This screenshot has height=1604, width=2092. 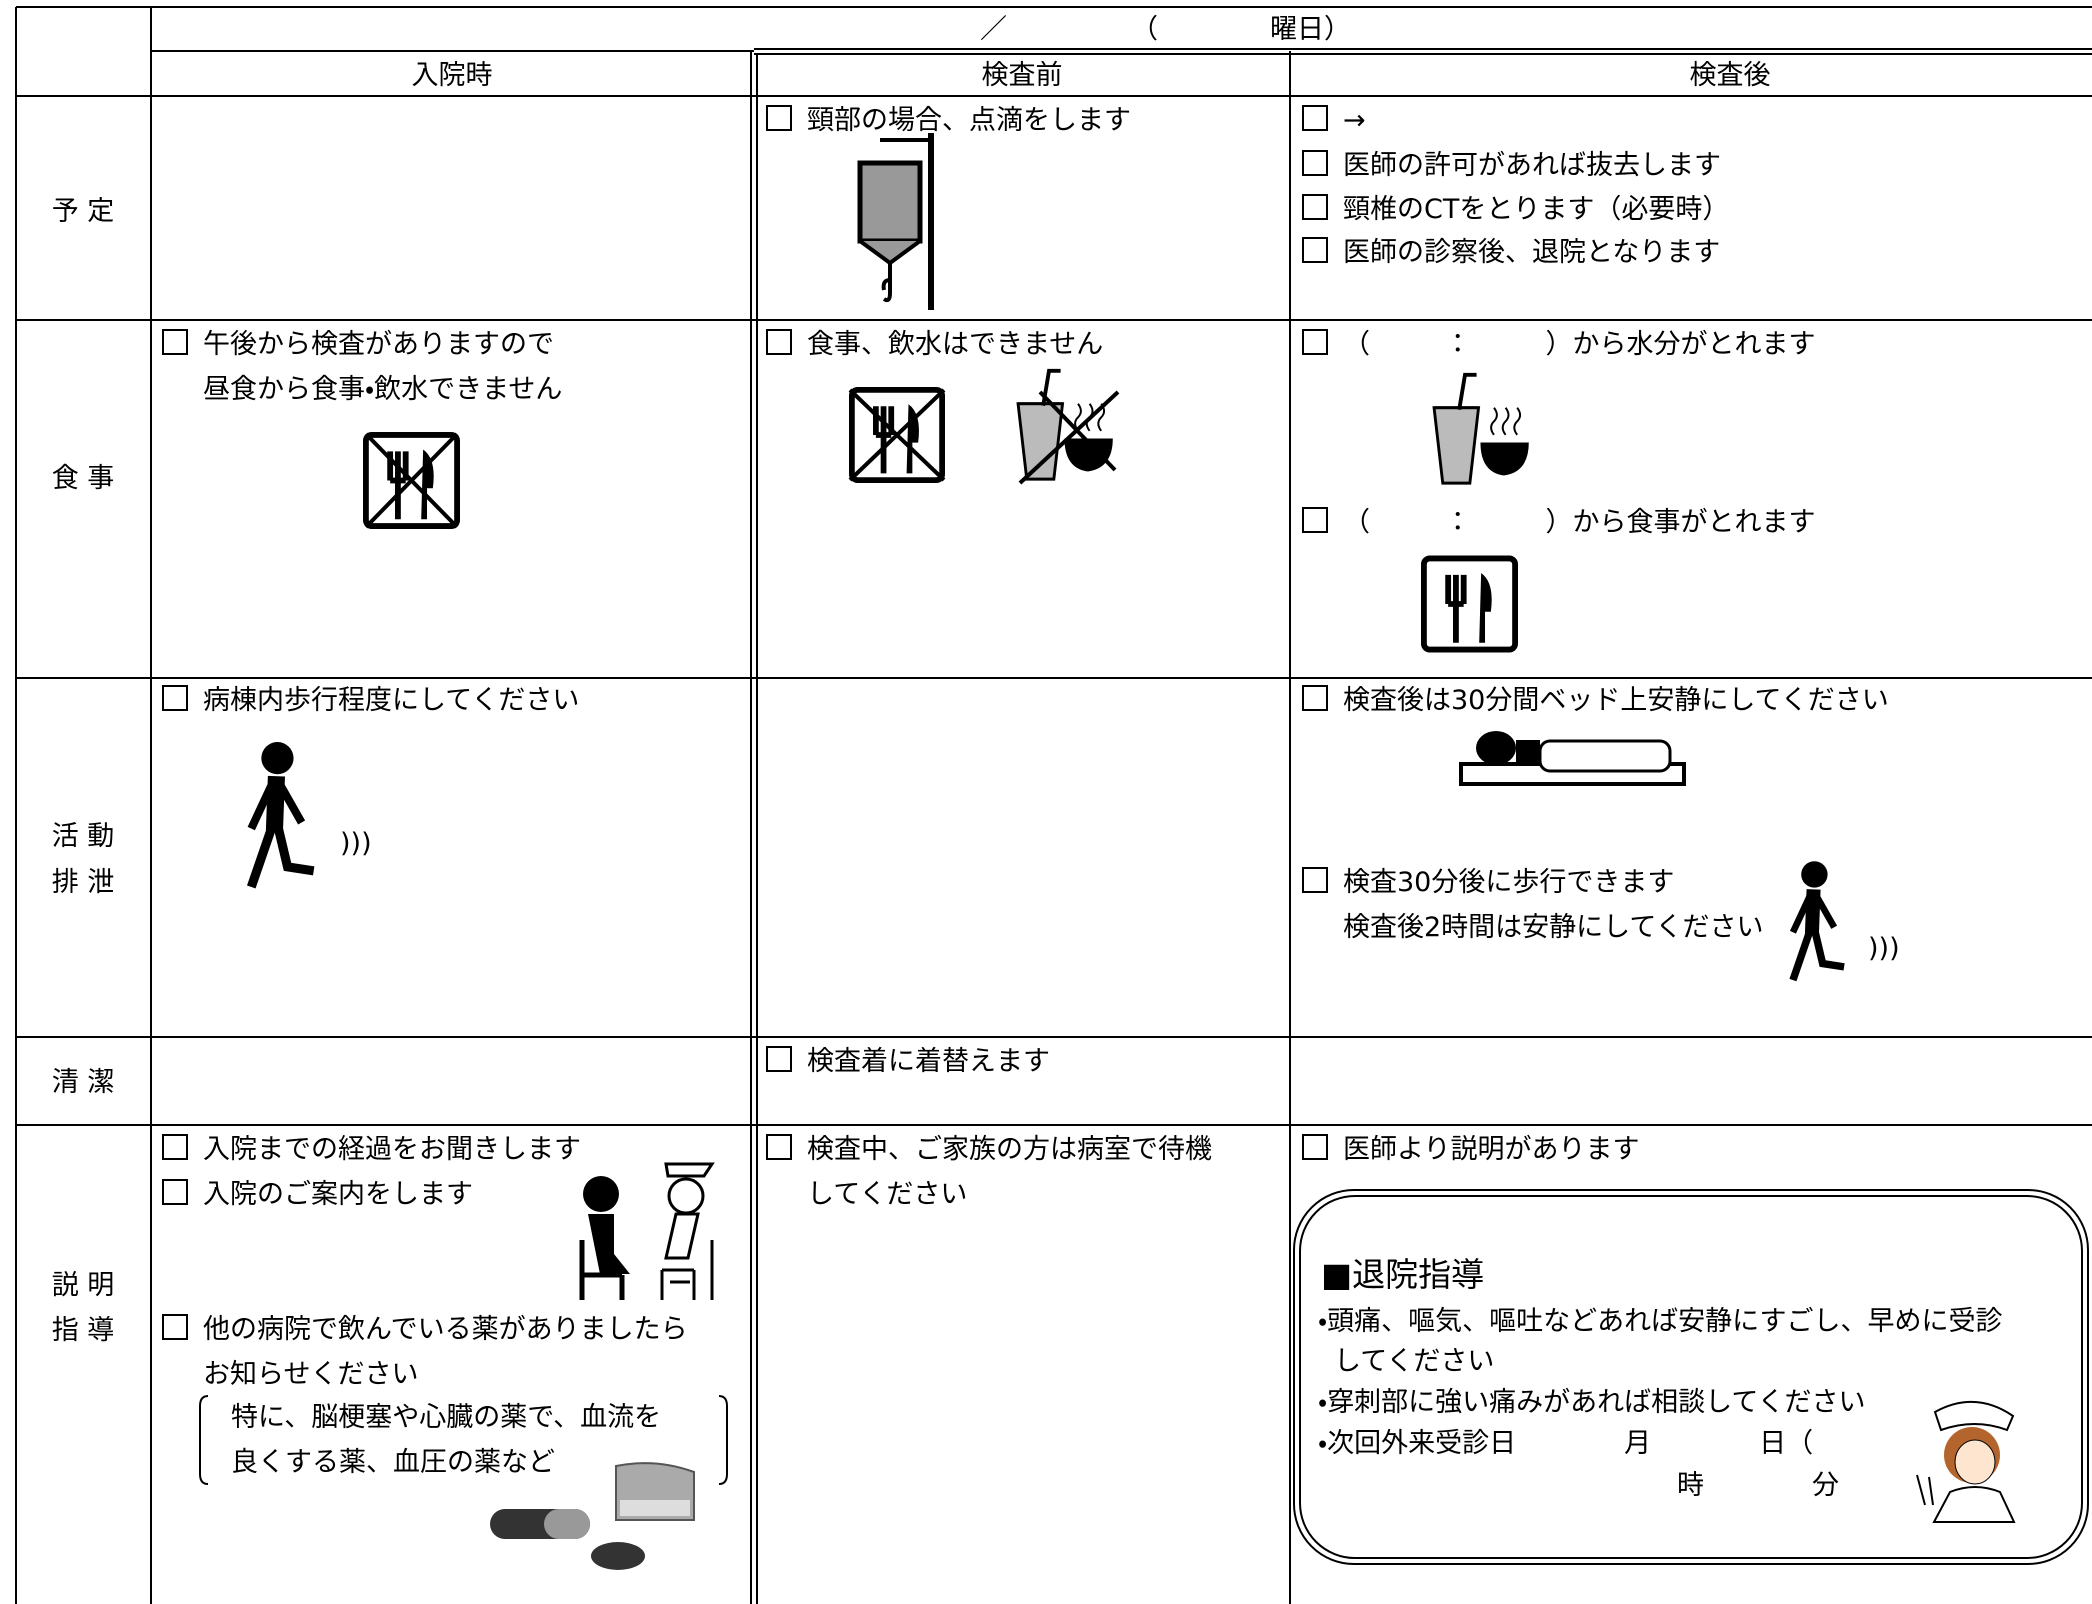 I want to click on nurse-illustration, so click(x=1966, y=1462).